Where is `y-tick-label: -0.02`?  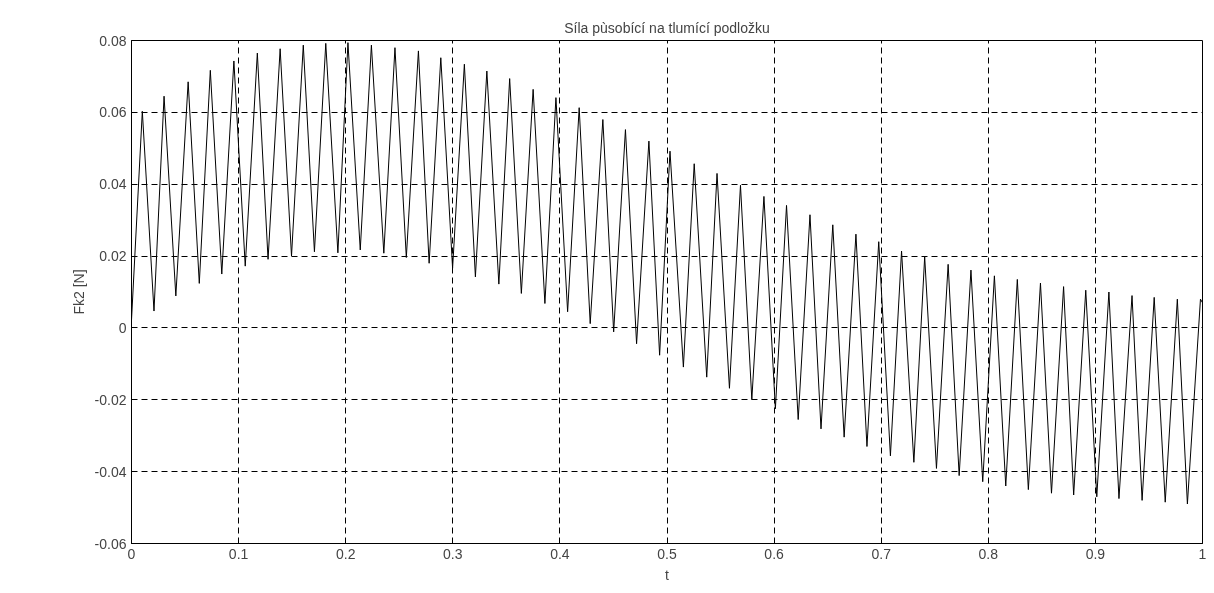 y-tick-label: -0.02 is located at coordinates (110, 399).